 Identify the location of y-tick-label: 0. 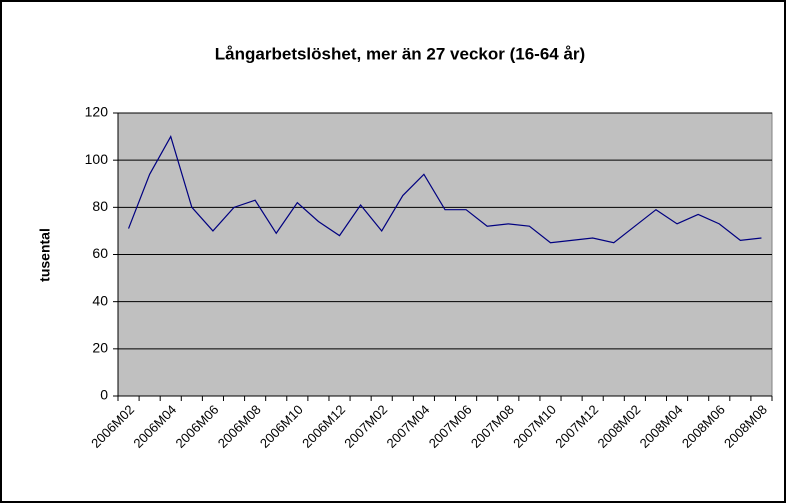
(104, 395).